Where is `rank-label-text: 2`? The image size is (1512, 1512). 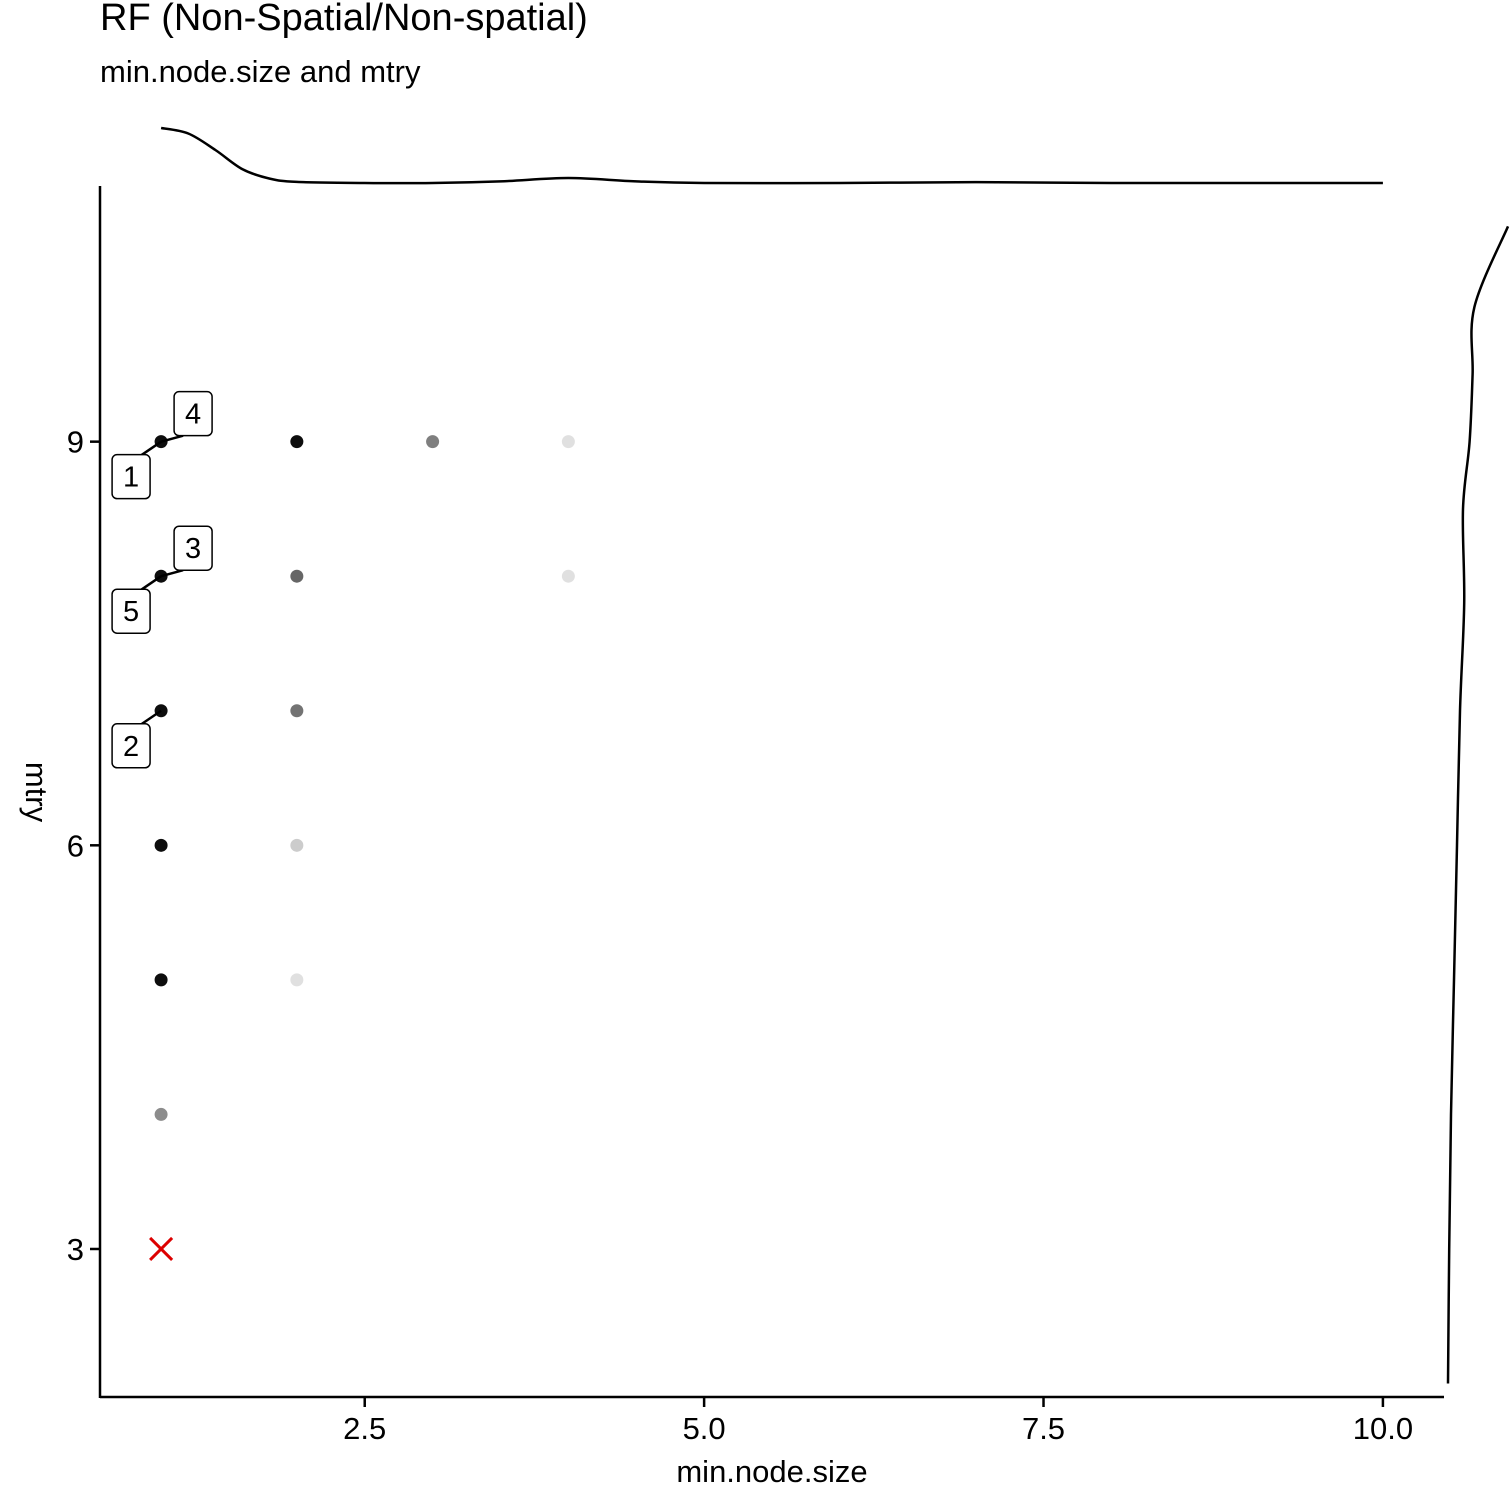
rank-label-text: 2 is located at coordinates (131, 747).